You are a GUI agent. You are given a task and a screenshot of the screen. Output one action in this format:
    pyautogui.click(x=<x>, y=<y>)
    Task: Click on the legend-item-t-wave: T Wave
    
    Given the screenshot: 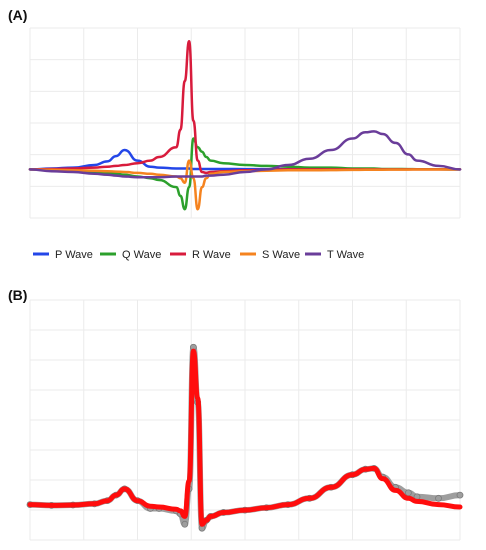 What is the action you would take?
    pyautogui.click(x=334, y=255)
    